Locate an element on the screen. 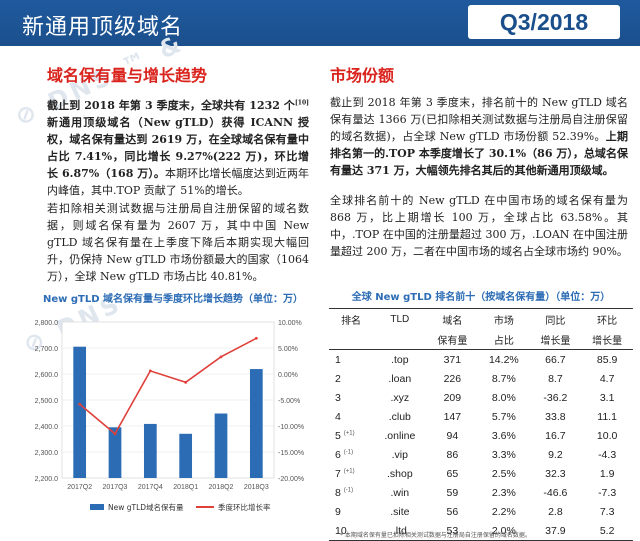 The height and width of the screenshot is (541, 640). rank-cell: 8 is located at coordinates (338, 492).